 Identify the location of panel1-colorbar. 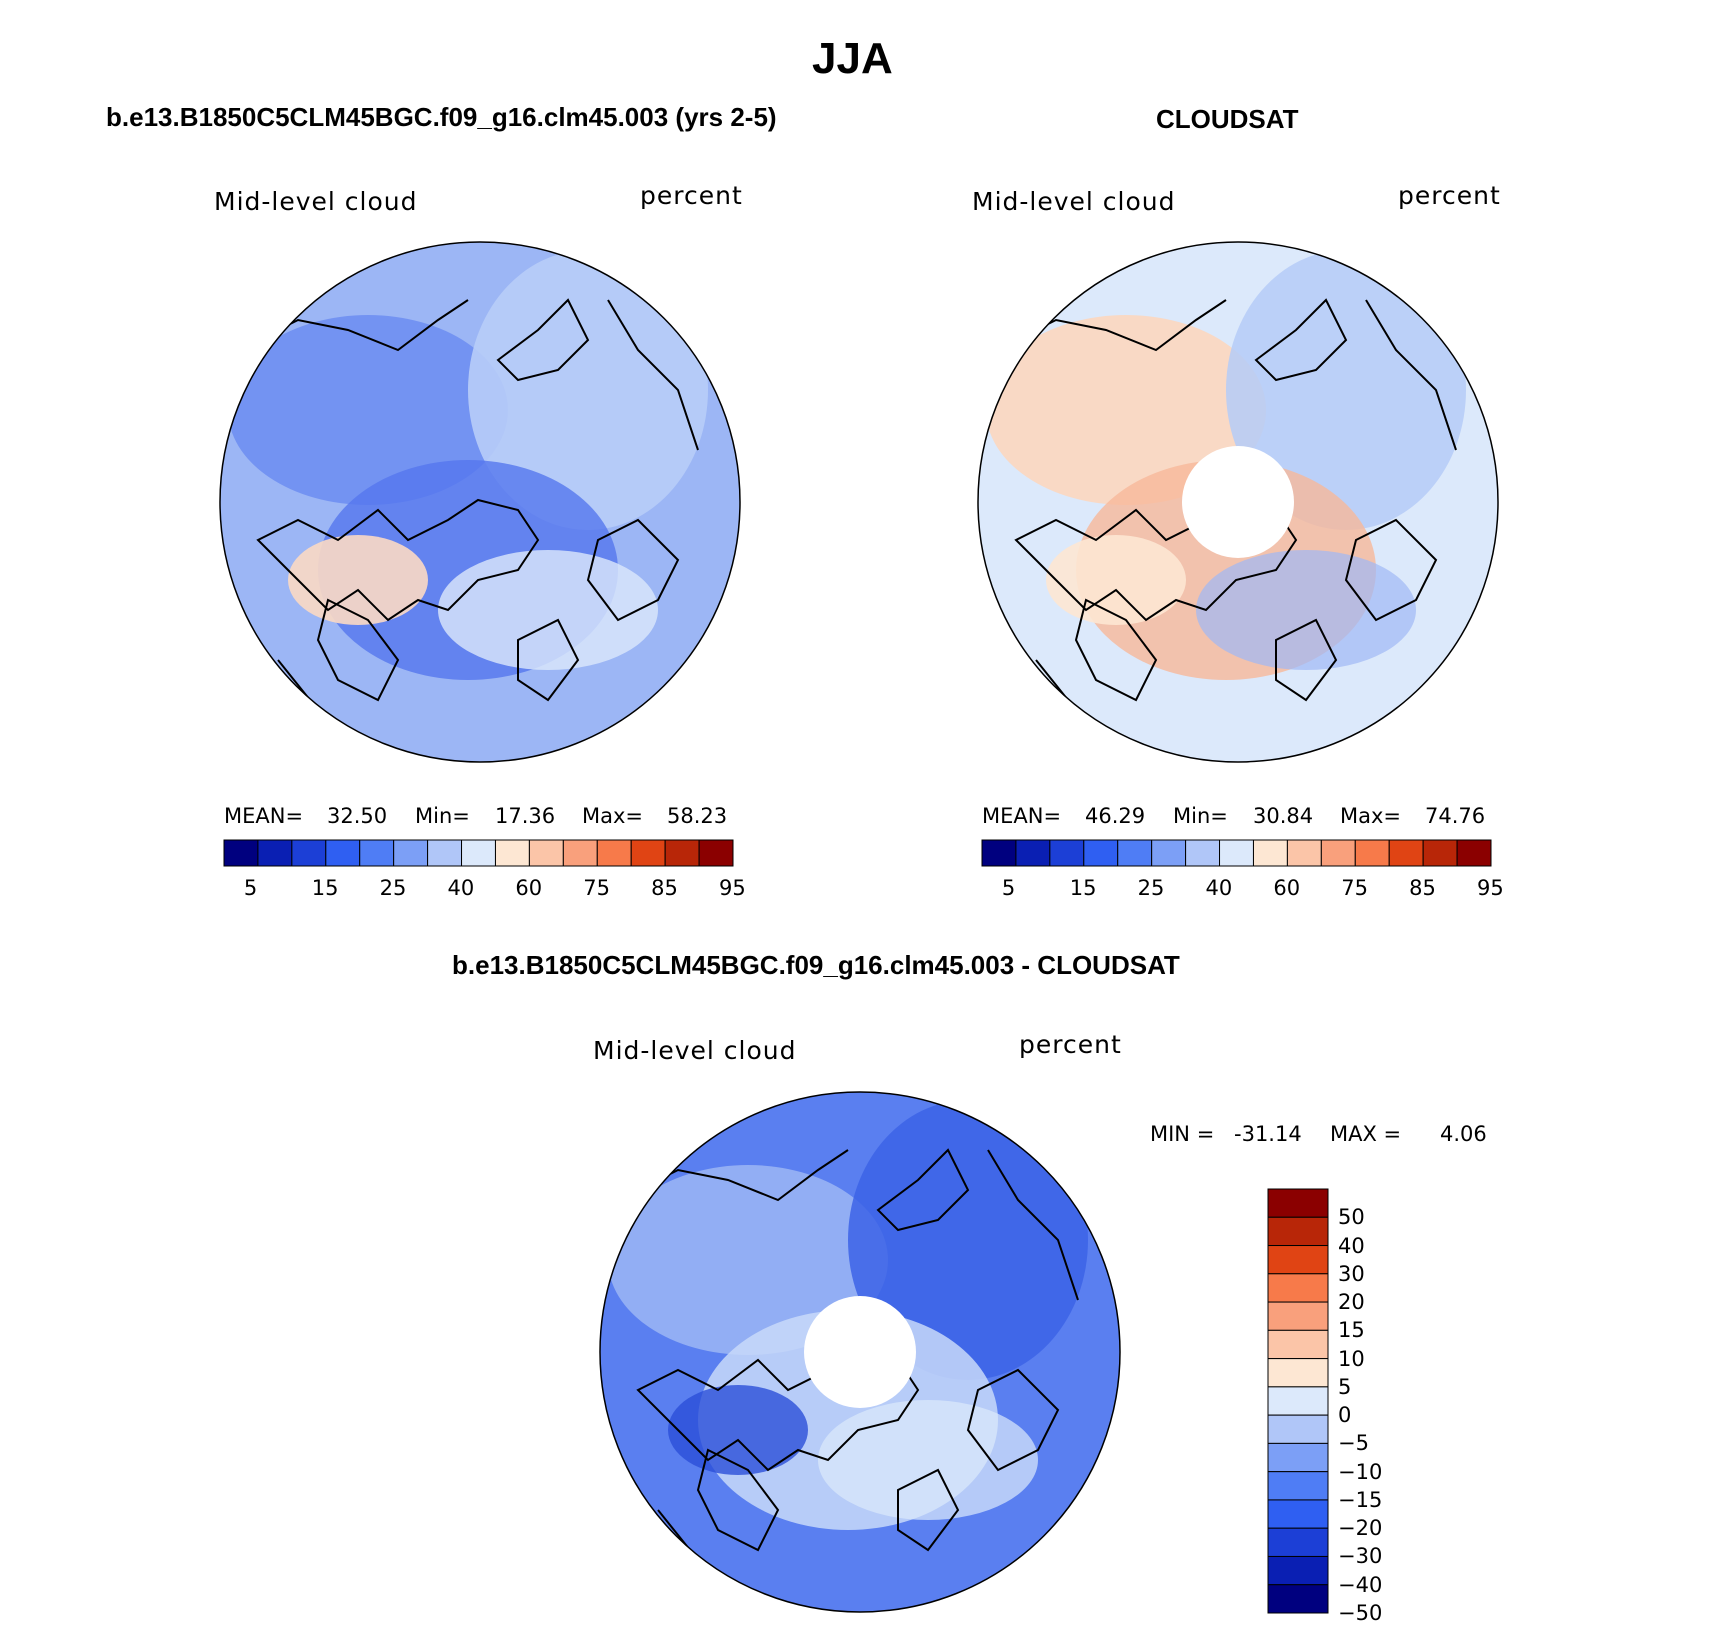
(478, 853).